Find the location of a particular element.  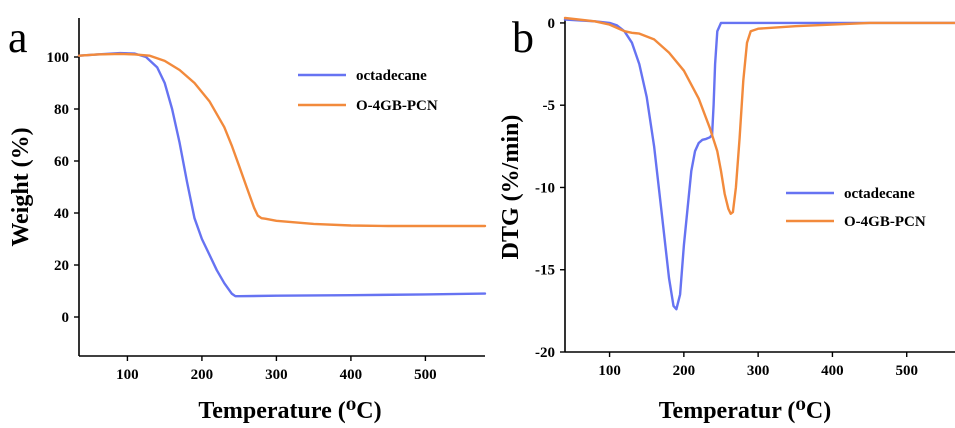

y-tick-label: 40 is located at coordinates (61, 214).